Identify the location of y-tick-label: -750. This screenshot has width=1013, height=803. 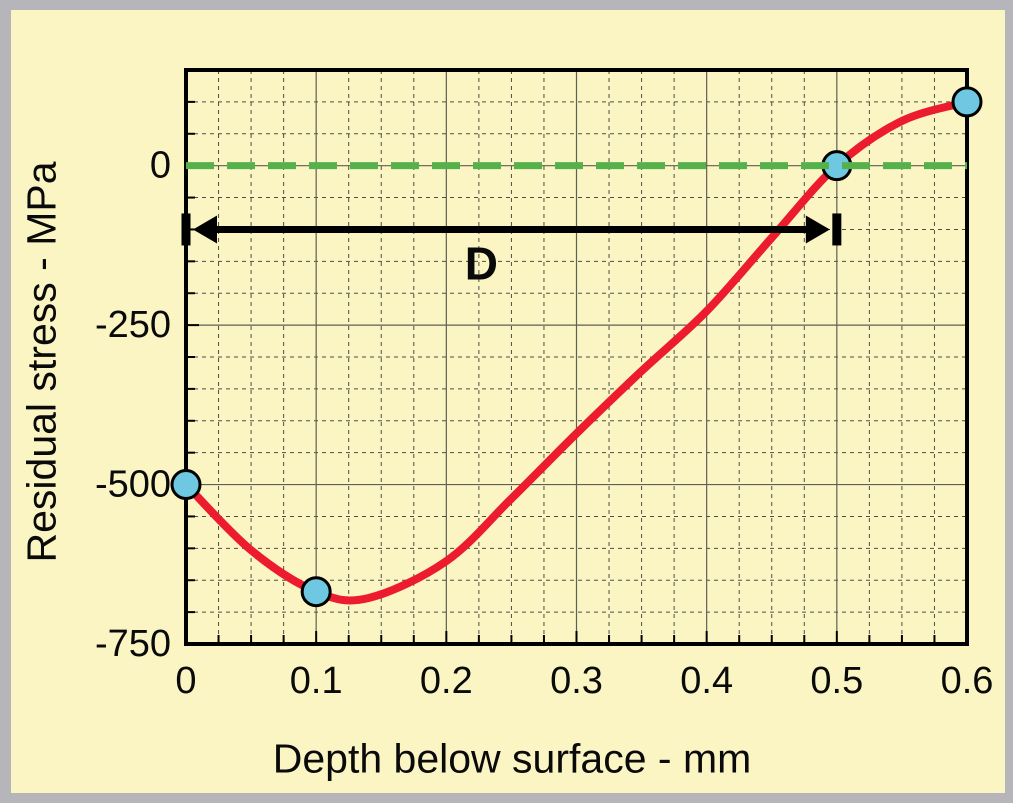
(133, 644).